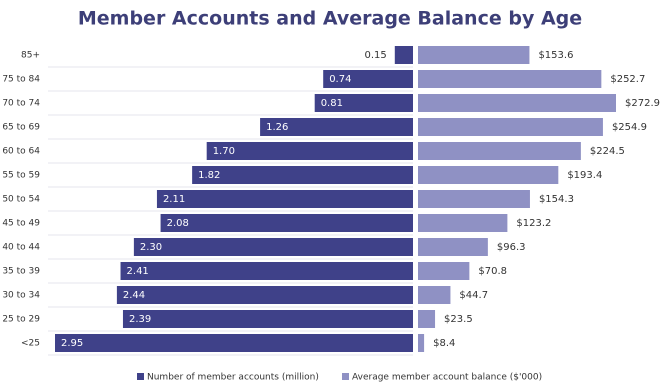  What do you see at coordinates (627, 79) in the screenshot?
I see `data-label: $252.7` at bounding box center [627, 79].